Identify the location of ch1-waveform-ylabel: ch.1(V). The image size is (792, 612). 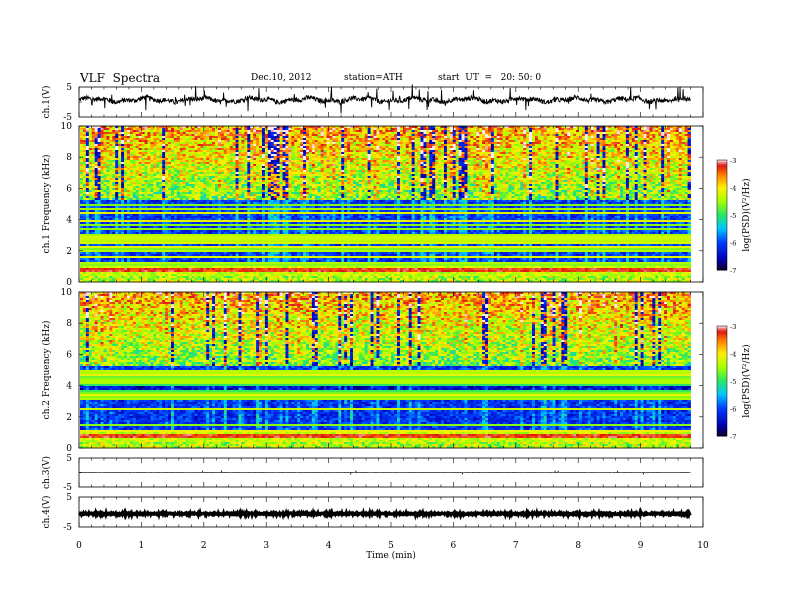
(46, 102).